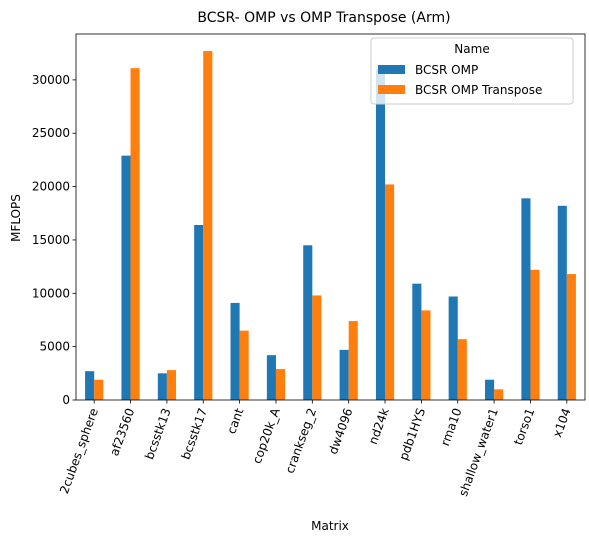  I want to click on x-tick-label: pdb1HYS, so click(412, 434).